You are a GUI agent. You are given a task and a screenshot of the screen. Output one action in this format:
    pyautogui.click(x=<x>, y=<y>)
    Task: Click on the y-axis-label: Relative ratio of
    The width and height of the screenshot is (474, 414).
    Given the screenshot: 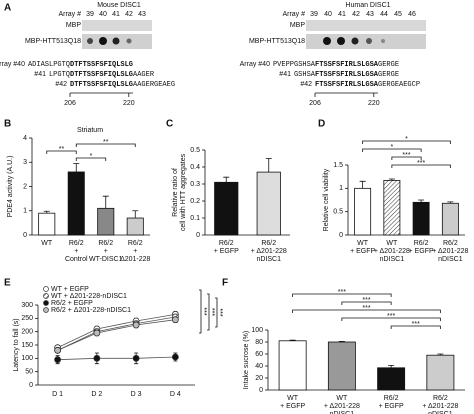 What is the action you would take?
    pyautogui.click(x=175, y=192)
    